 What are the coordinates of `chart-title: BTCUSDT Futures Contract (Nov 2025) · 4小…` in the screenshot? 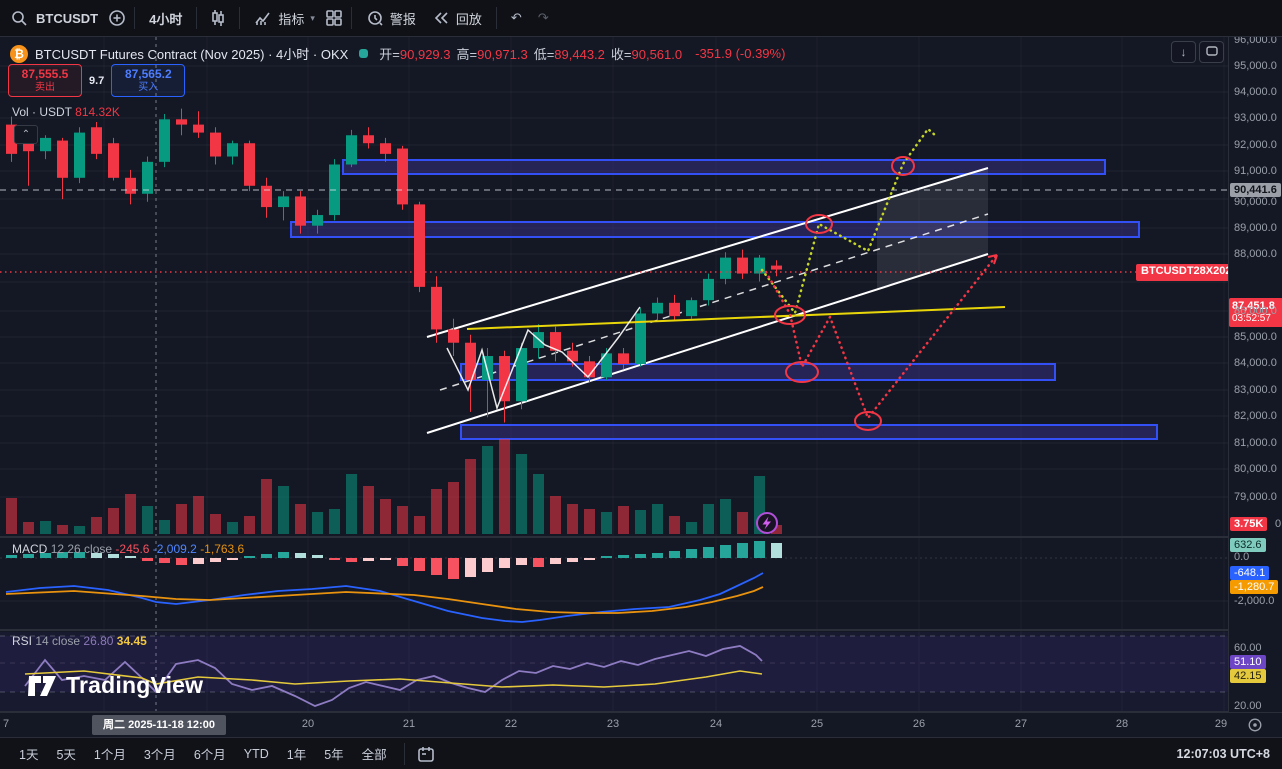 It's located at (192, 54).